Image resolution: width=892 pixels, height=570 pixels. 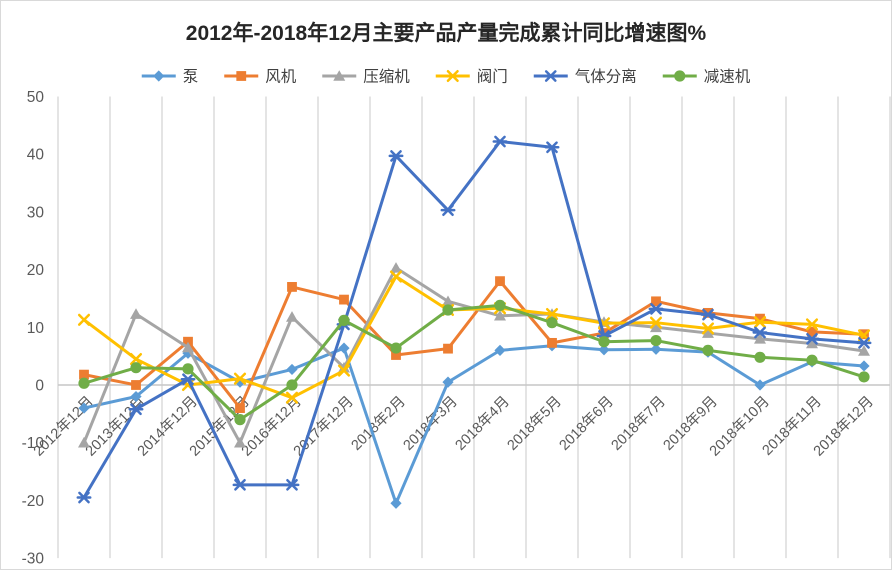 What do you see at coordinates (492, 77) in the screenshot?
I see `legend-label: 阀门` at bounding box center [492, 77].